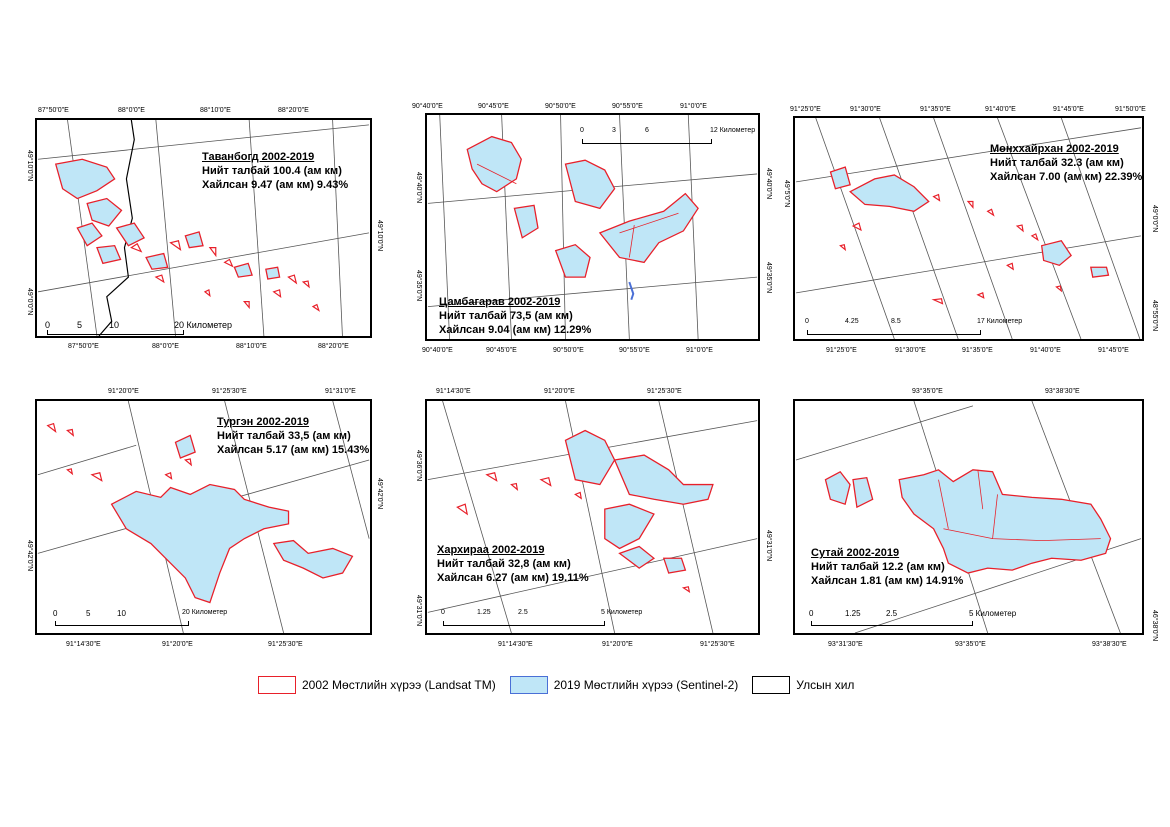 This screenshot has height=827, width=1170. I want to click on tick-label: 91°40'0"E, so click(1045, 350).